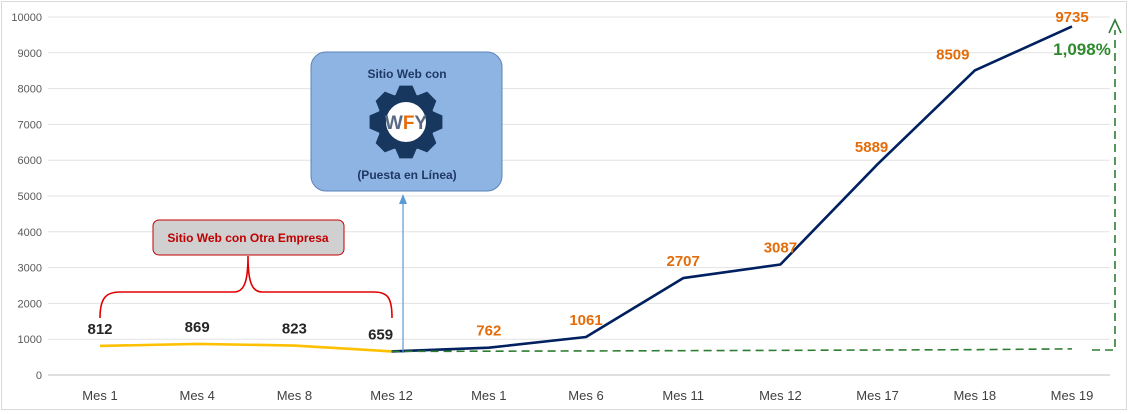 This screenshot has height=414, width=1130. I want to click on data-label: 869, so click(197, 327).